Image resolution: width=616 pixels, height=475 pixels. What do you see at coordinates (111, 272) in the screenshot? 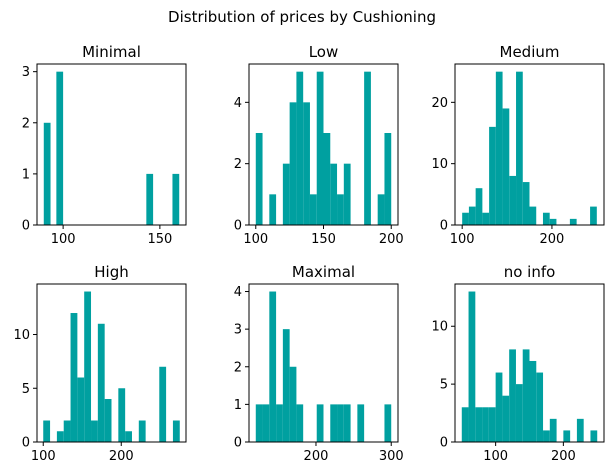
I see `subplot-title: High` at bounding box center [111, 272].